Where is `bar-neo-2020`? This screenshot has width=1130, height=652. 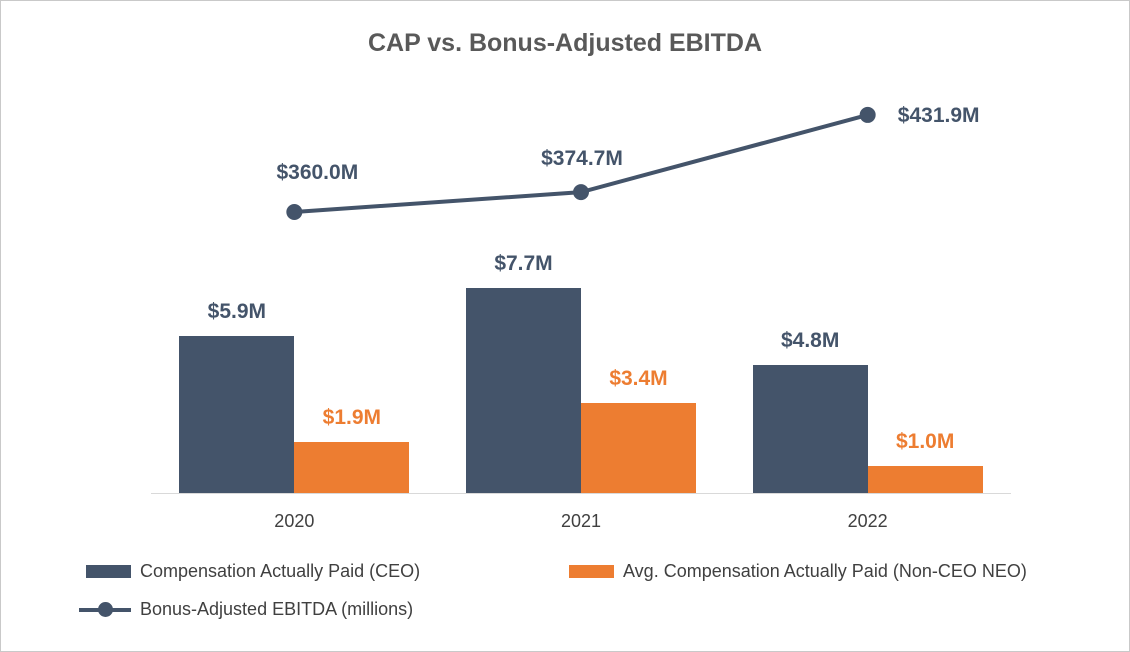
bar-neo-2020 is located at coordinates (352, 467).